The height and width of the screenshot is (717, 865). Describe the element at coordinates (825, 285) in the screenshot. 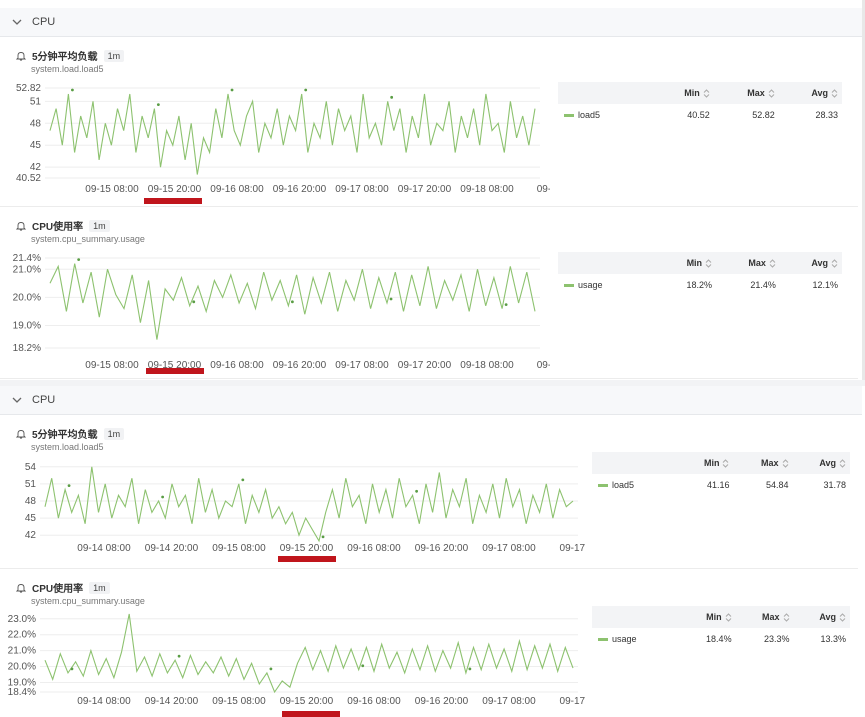

I see `avg-value: 12.1%` at that location.